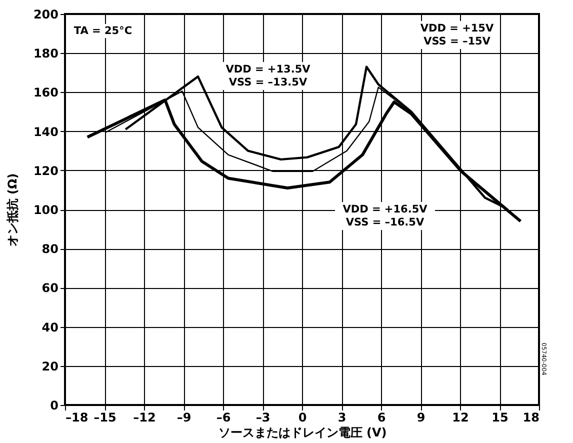 Image resolution: width=573 pixels, height=443 pixels. I want to click on annotation: VDD = +15V VSS = –15V, so click(457, 35).